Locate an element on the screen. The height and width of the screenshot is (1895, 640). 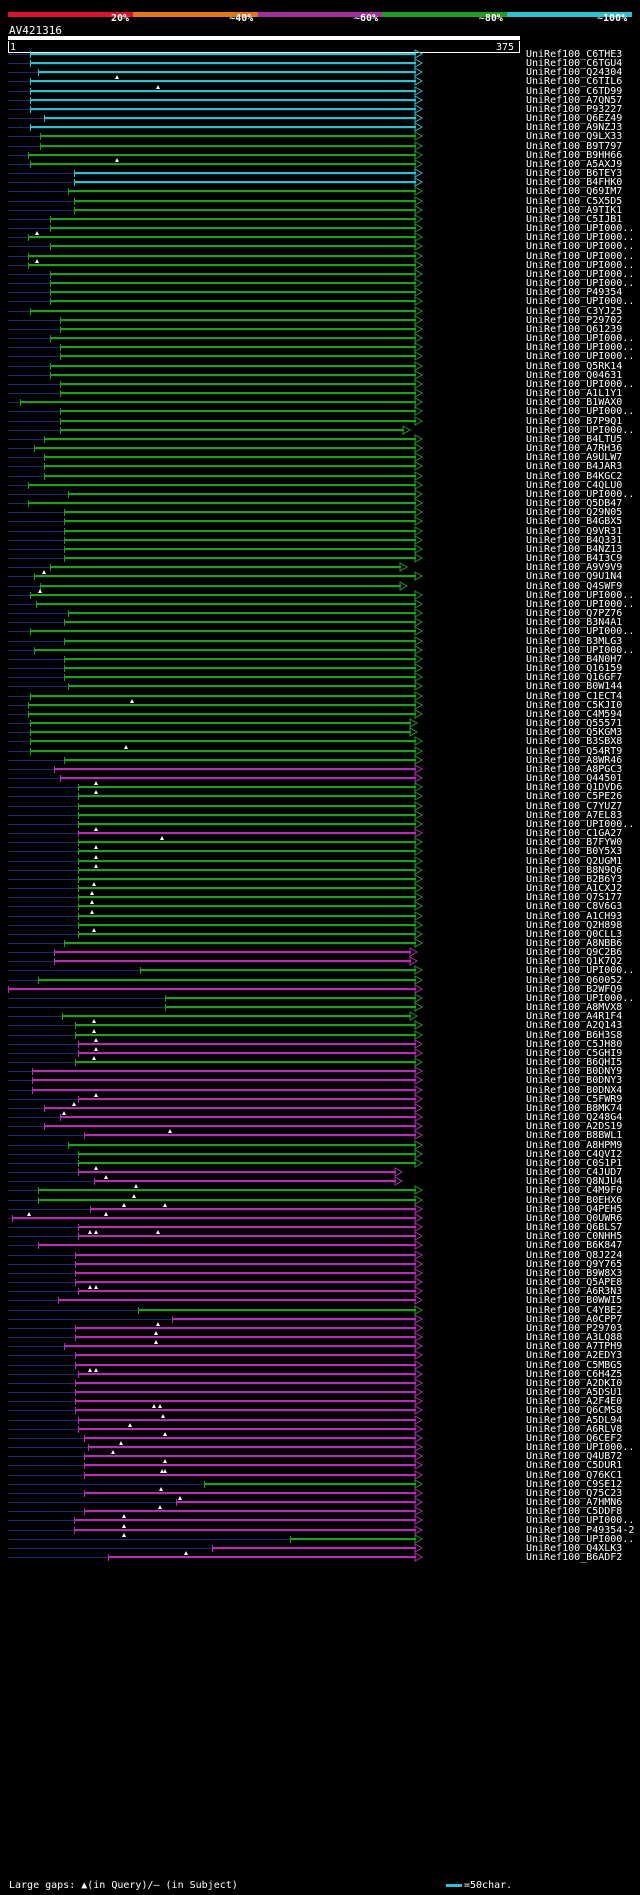
hit-label: UniRef100_C5DDF8 is located at coordinates (574, 1511).